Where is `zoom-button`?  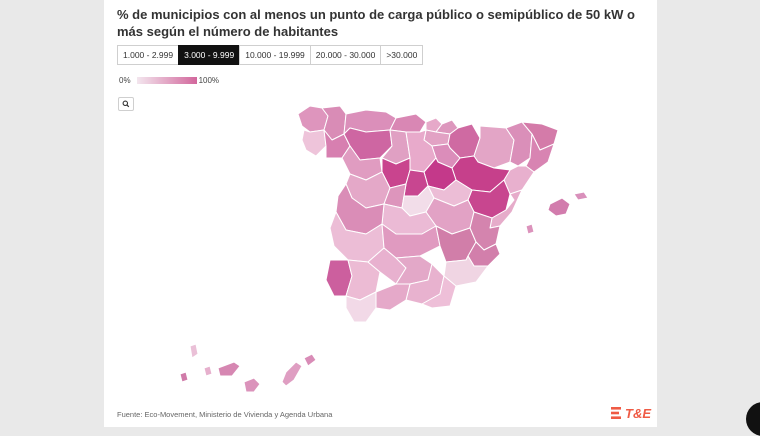 zoom-button is located at coordinates (126, 104).